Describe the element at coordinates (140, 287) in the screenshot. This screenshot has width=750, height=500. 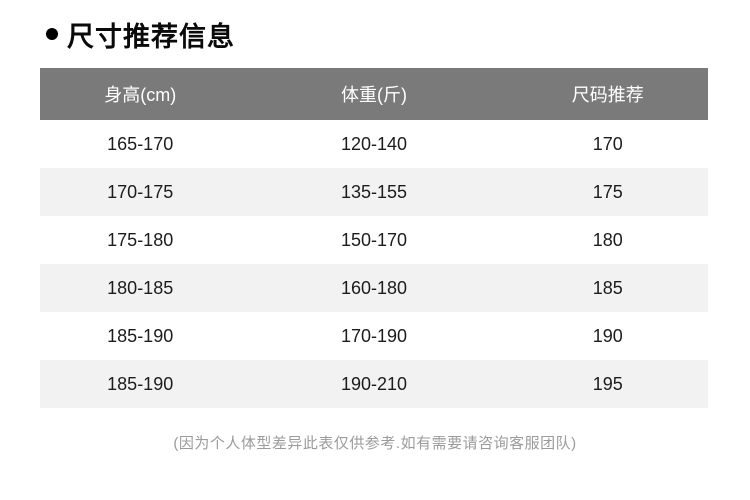
I see `cell-height: 180-185` at that location.